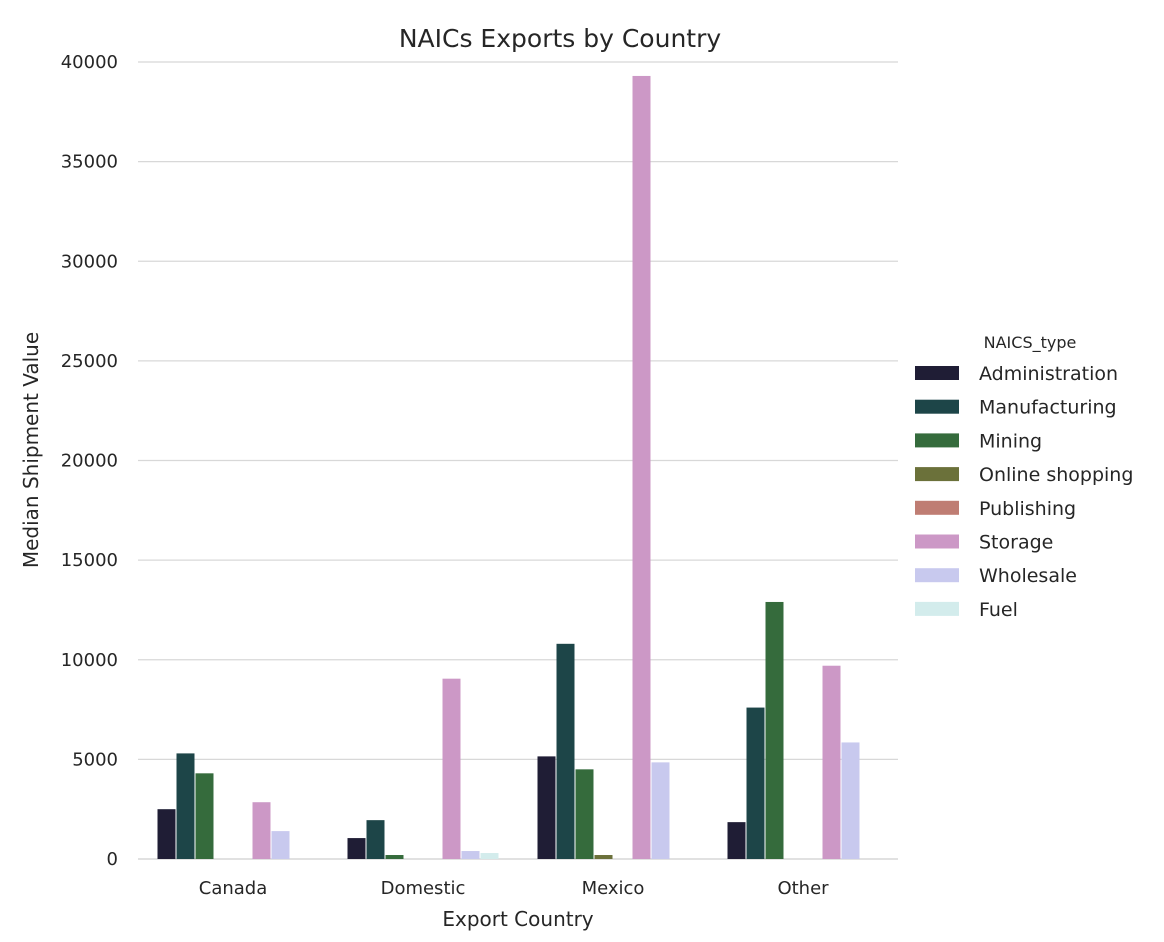 This screenshot has height=942, width=1164. Describe the element at coordinates (1016, 543) in the screenshot. I see `legend-label: Storage` at that location.